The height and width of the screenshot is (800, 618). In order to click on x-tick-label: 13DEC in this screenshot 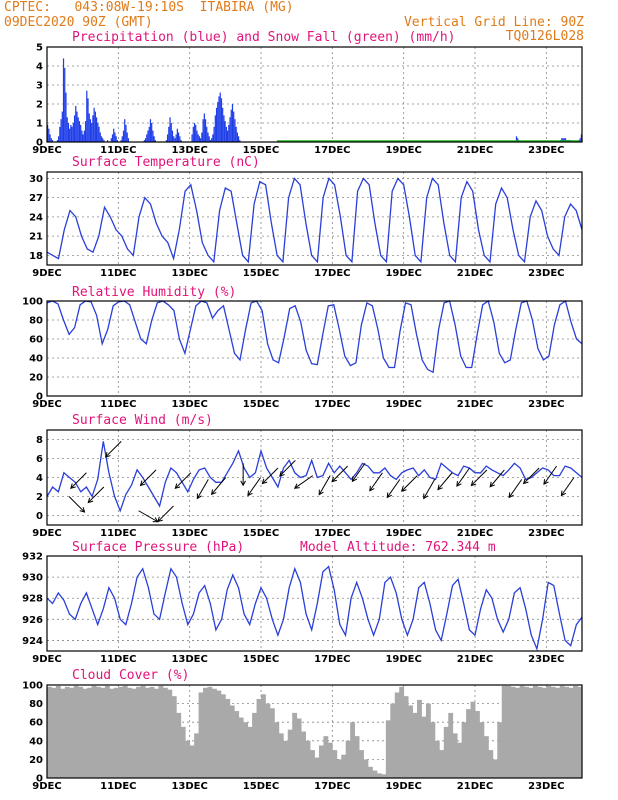, I will do `click(189, 533)`.